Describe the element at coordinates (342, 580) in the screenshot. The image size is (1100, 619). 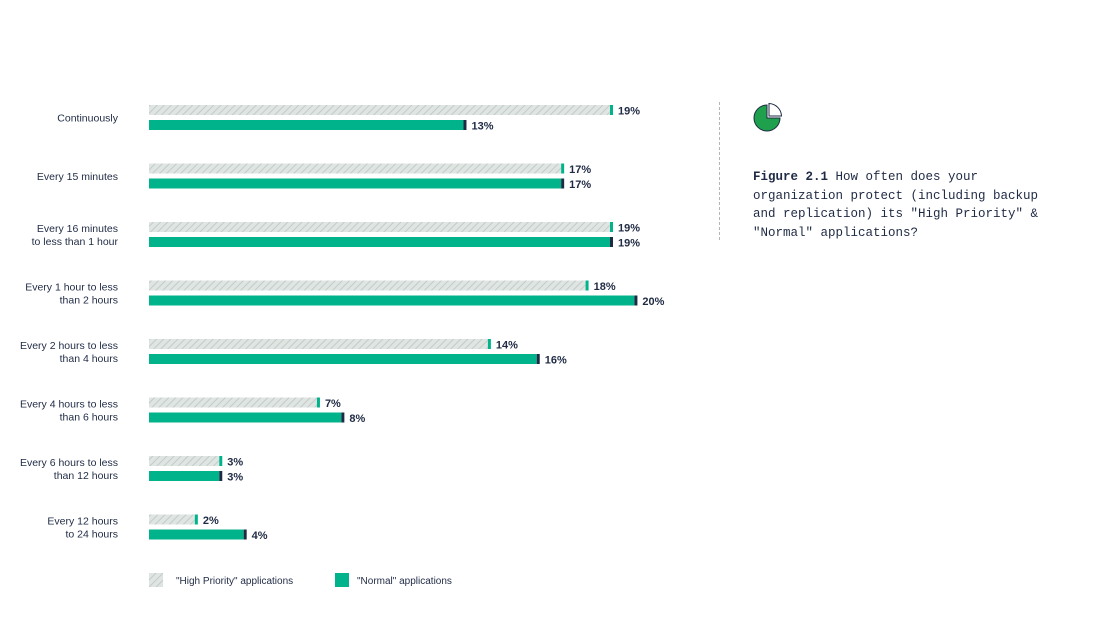
I see `legend-swatch-normal` at that location.